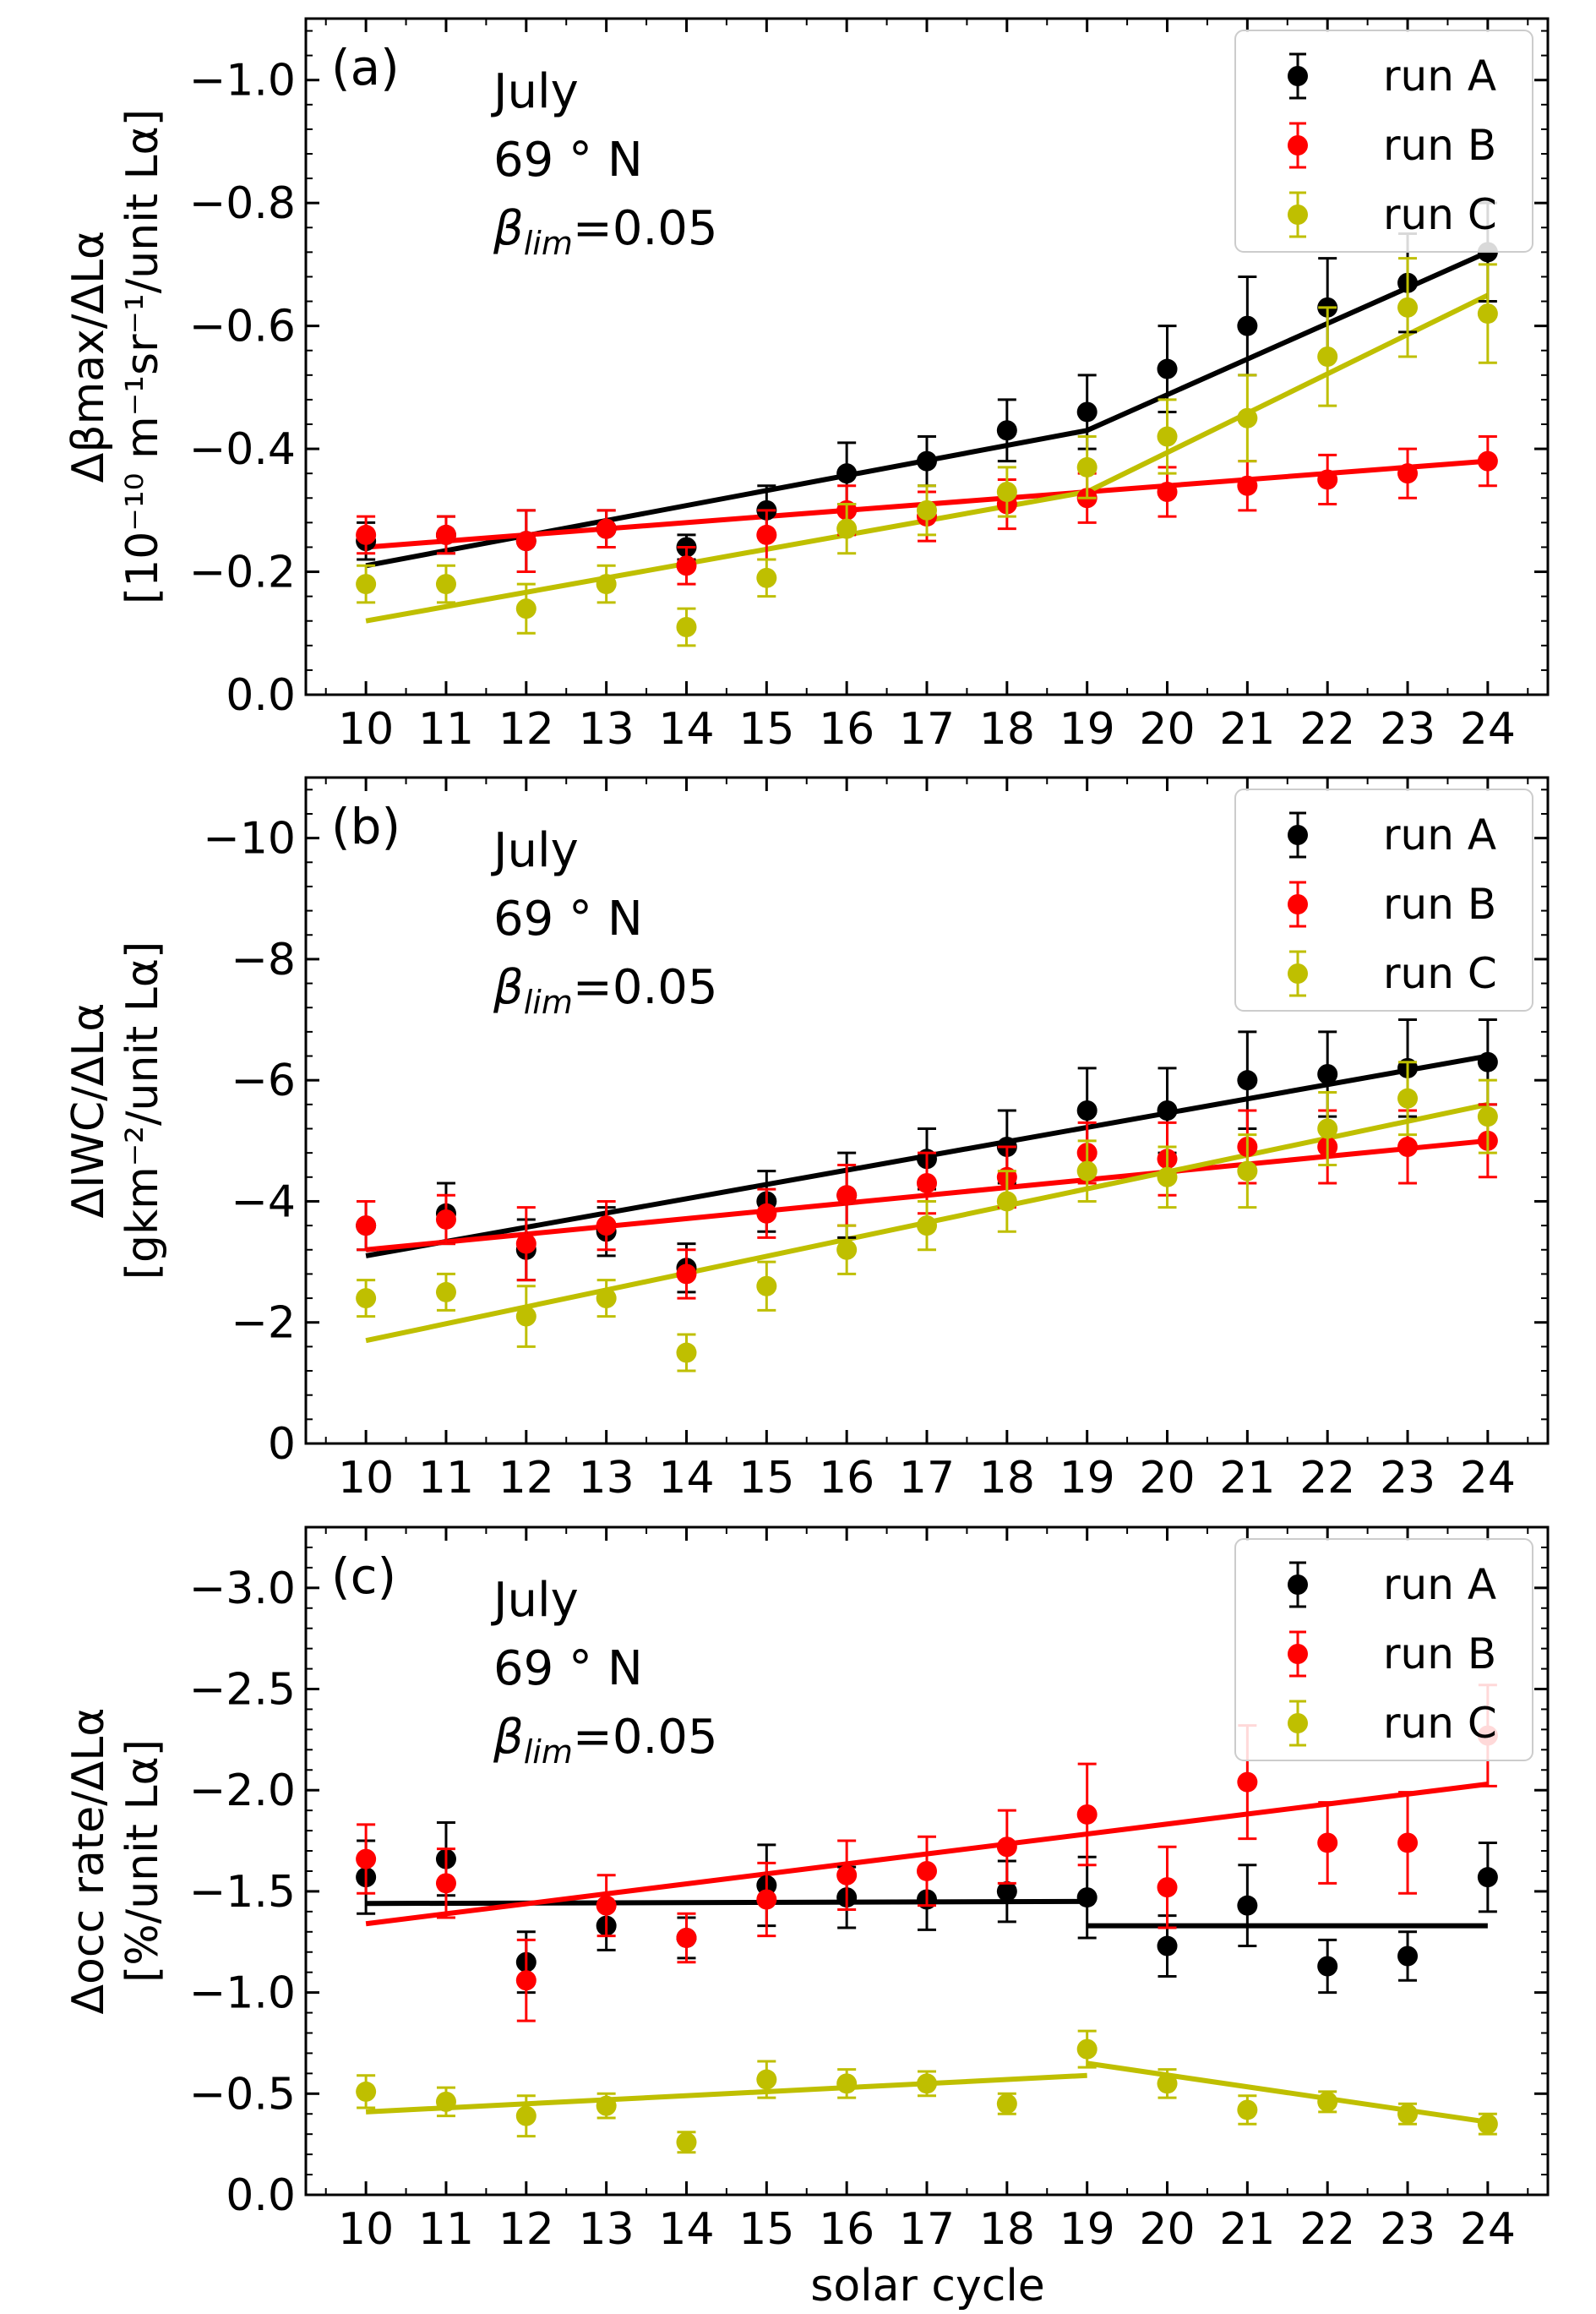 The height and width of the screenshot is (2314, 1596). I want to click on y-tick-label: −0.6, so click(242, 327).